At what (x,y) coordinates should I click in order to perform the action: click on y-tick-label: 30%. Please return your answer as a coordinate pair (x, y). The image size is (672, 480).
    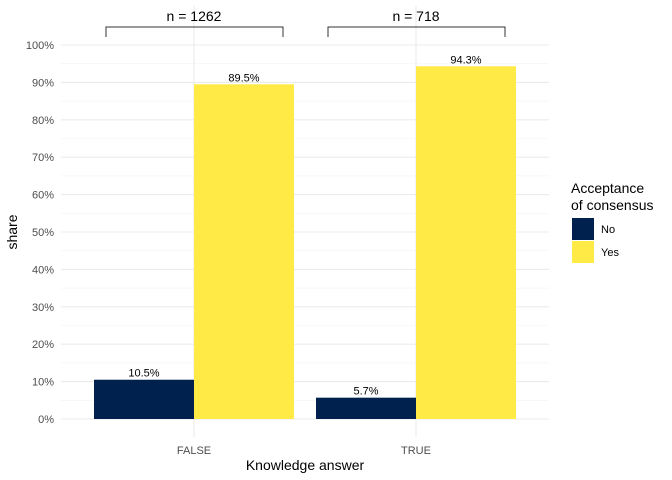
    Looking at the image, I should click on (43, 308).